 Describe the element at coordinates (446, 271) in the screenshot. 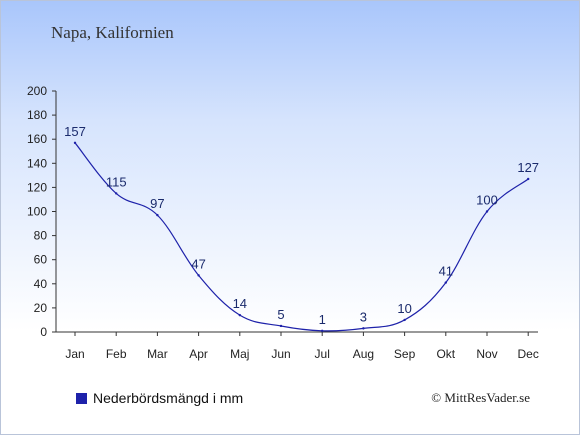

I see `data-label: 41` at that location.